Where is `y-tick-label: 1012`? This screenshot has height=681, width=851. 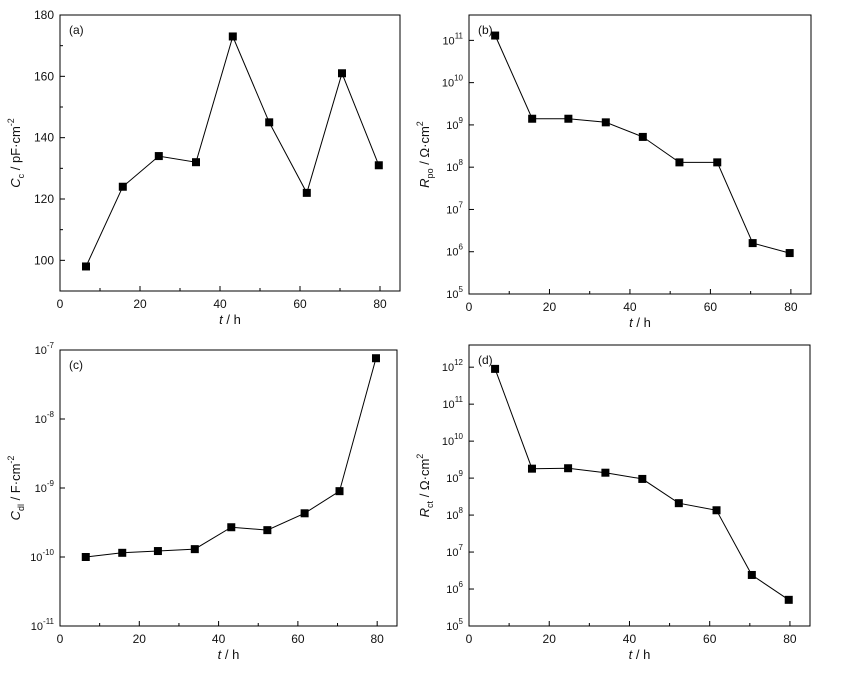
y-tick-label: 1012 is located at coordinates (453, 366).